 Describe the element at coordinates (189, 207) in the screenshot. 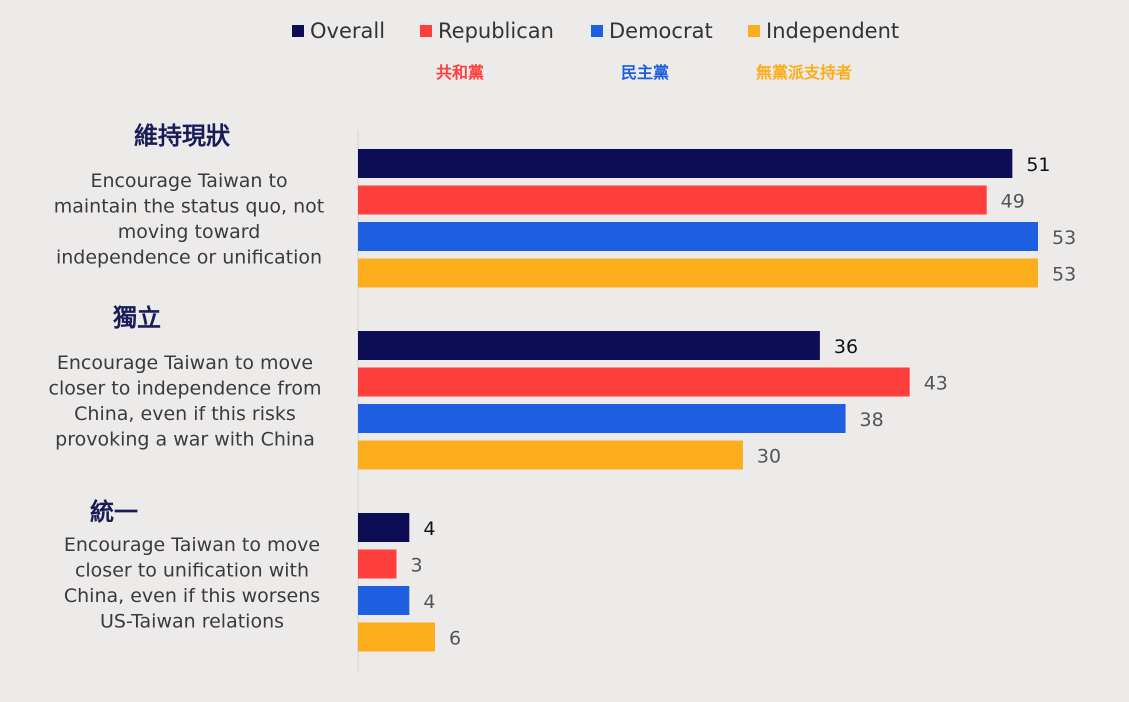

I see `category-desc-line: maintain the status quo, not` at that location.